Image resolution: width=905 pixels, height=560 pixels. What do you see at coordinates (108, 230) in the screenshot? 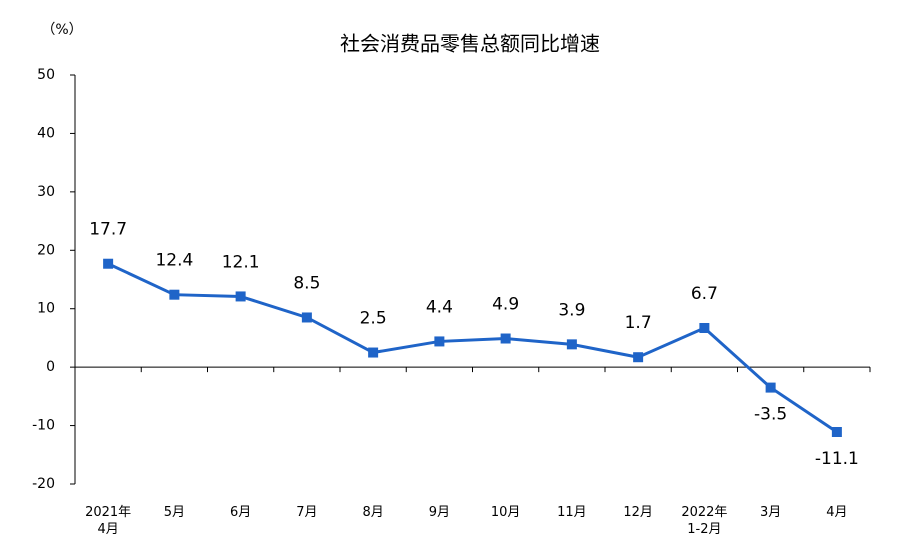
I see `data-label: 17.7` at bounding box center [108, 230].